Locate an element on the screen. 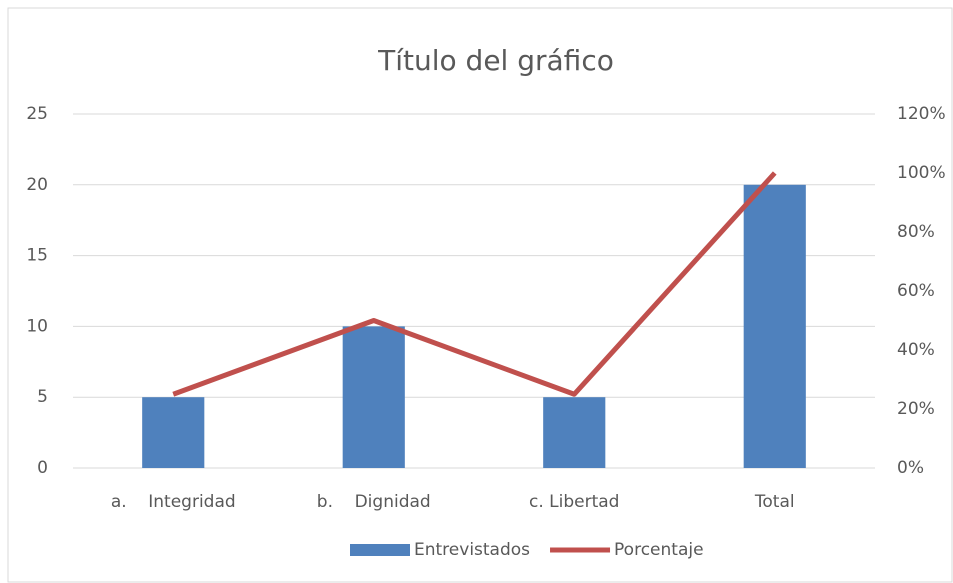 This screenshot has height=583, width=953. y2-tick-label: 100% is located at coordinates (921, 173).